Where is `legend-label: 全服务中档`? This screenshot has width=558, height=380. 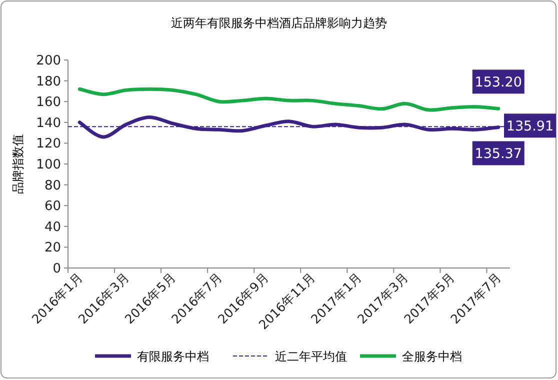
legend-label: 全服务中档 is located at coordinates (432, 357).